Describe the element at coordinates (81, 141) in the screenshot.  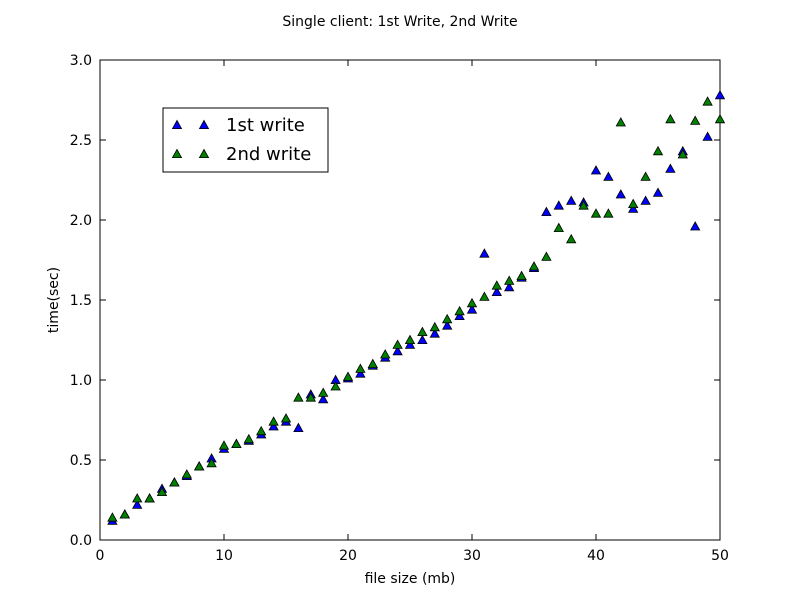
I see `y-tick-label: 2.5` at that location.